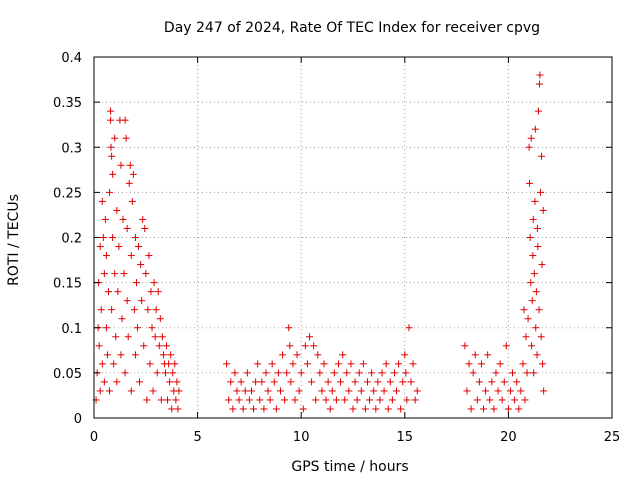 The height and width of the screenshot is (480, 640). I want to click on y-tick-label: 0.35, so click(67, 103).